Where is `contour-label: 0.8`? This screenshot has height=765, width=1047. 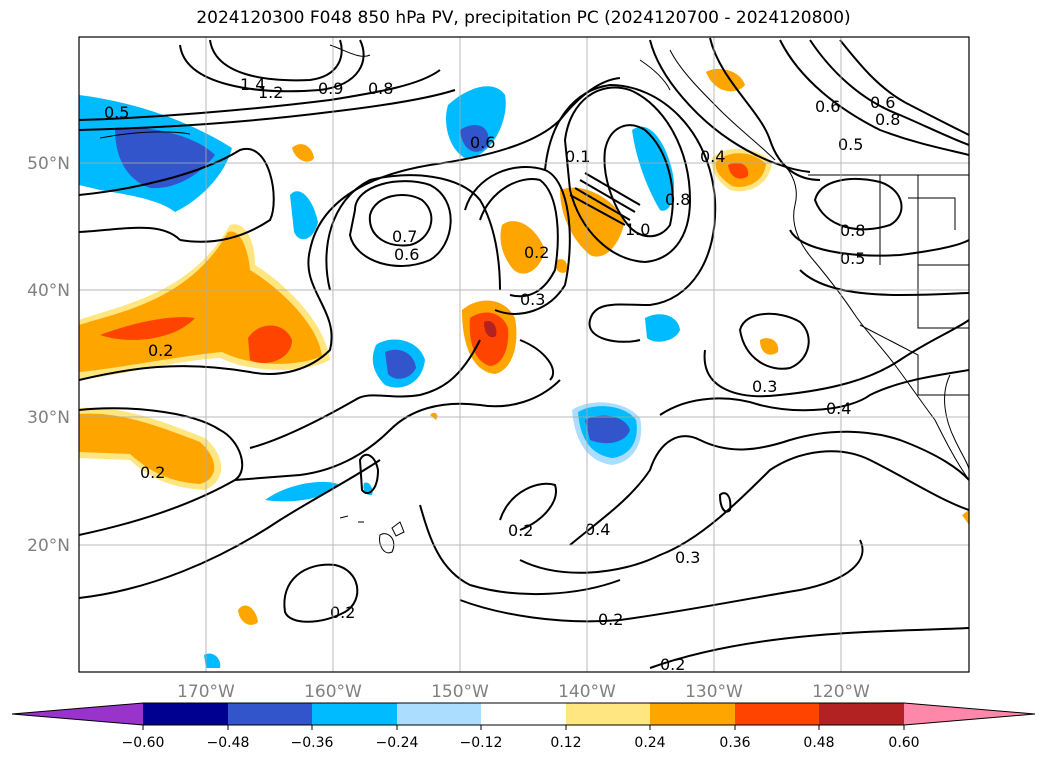 contour-label: 0.8 is located at coordinates (677, 199).